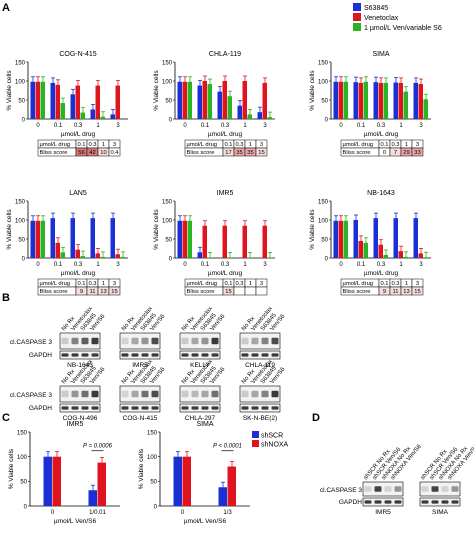  I want to click on table-cell-value: 9, so click(81, 292).